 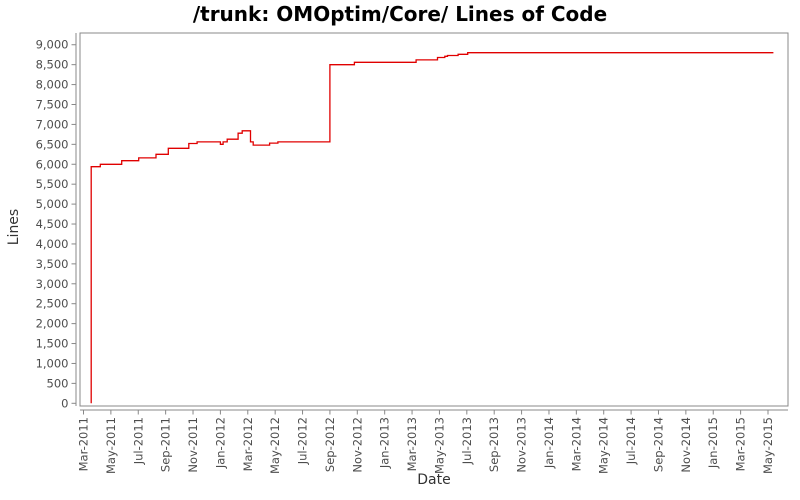 I want to click on x-tick-label: May-2011, so click(x=111, y=445).